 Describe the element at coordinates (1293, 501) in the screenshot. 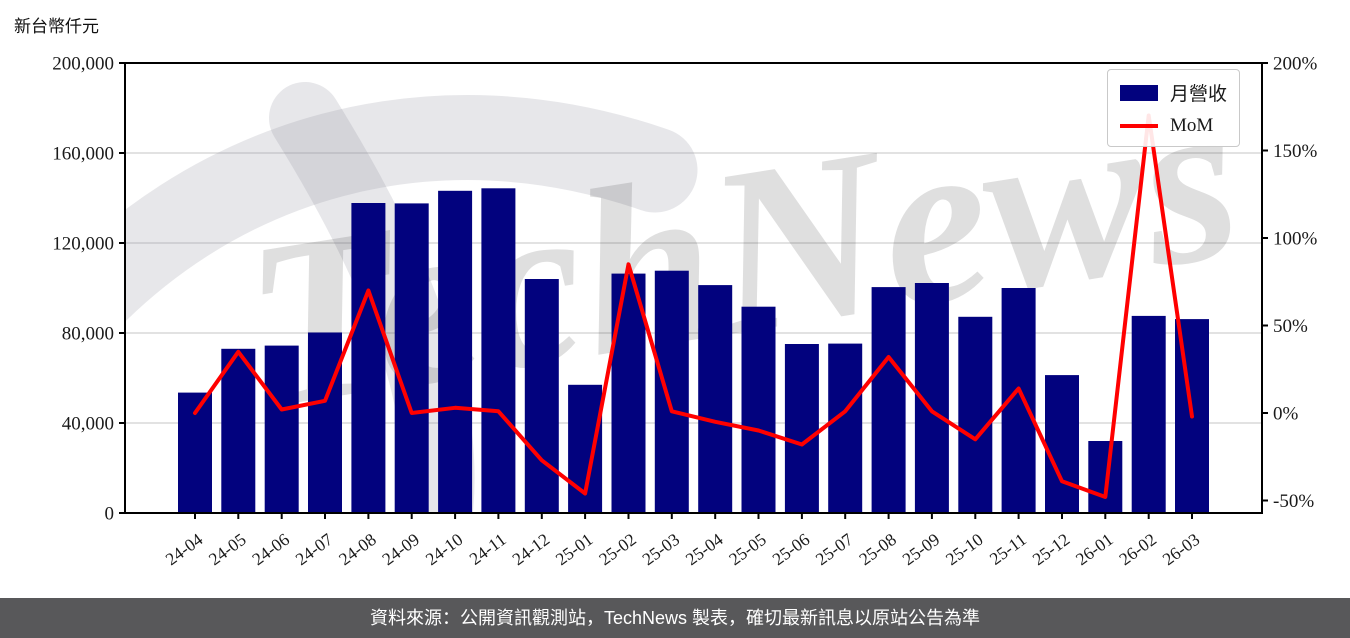

I see `svg-text: -50%` at that location.